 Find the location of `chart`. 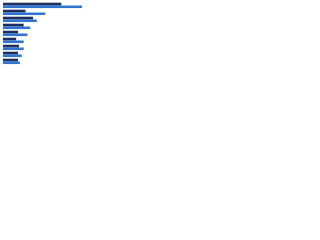

chart is located at coordinates (42, 33).